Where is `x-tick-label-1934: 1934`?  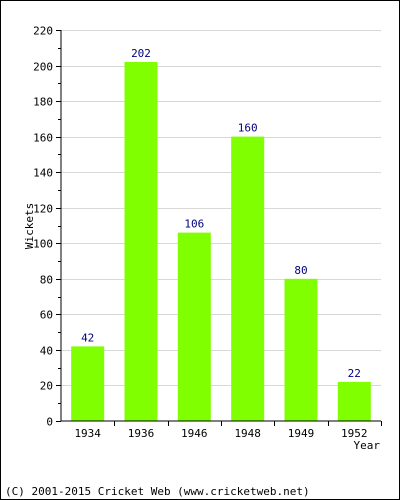
x-tick-label-1934: 1934 is located at coordinates (87, 433).